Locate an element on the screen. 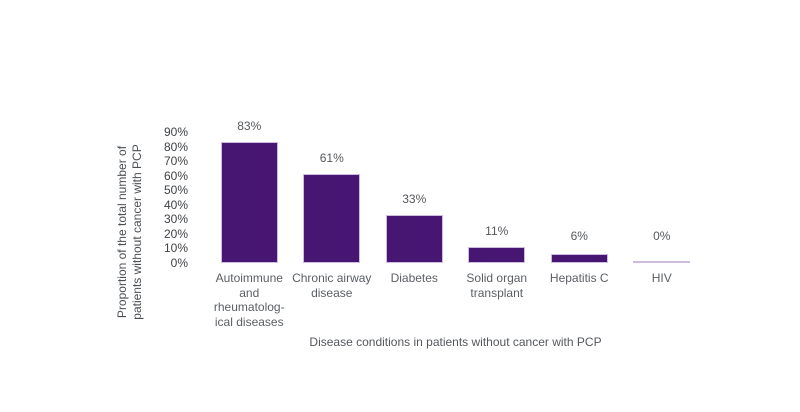 Image resolution: width=800 pixels, height=412 pixels. category-label-hepatitis-c: Hepatitis C is located at coordinates (579, 300).